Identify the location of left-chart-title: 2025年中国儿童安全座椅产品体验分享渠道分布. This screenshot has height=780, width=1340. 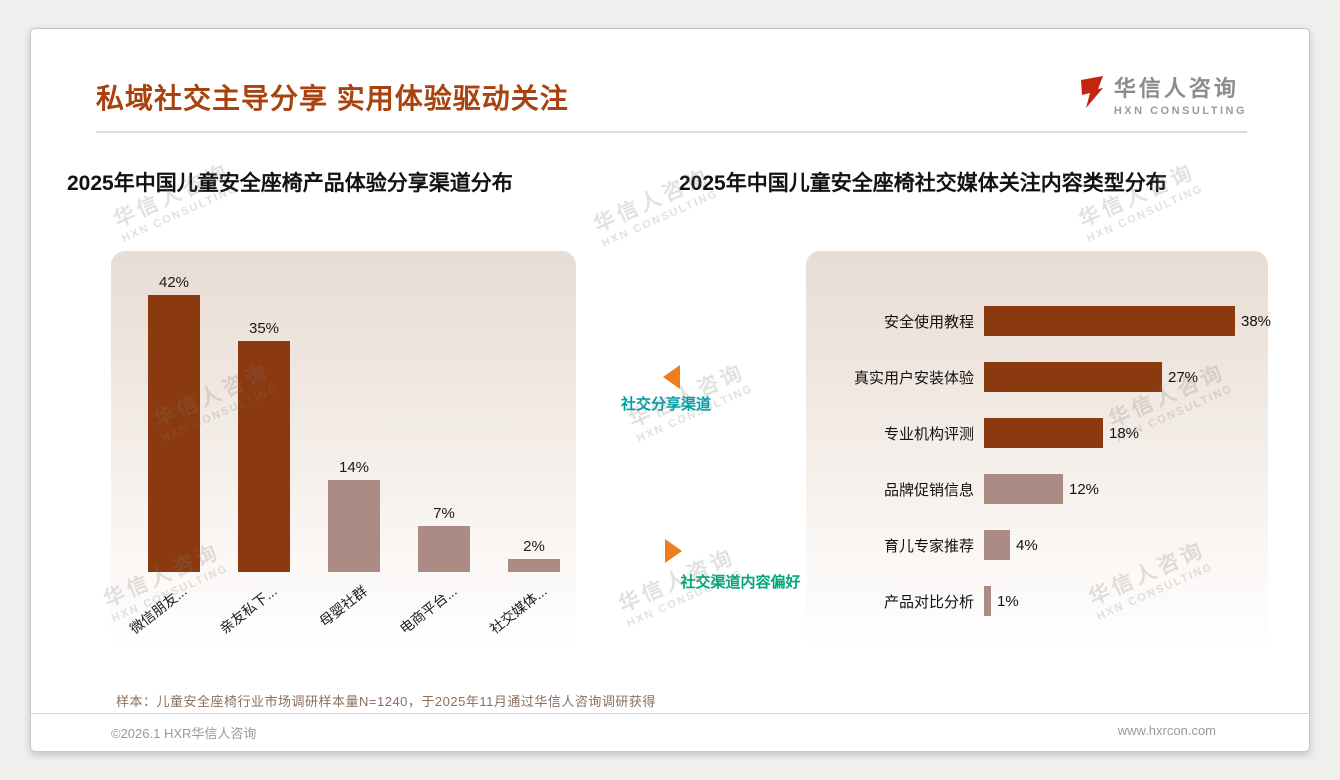
(290, 183).